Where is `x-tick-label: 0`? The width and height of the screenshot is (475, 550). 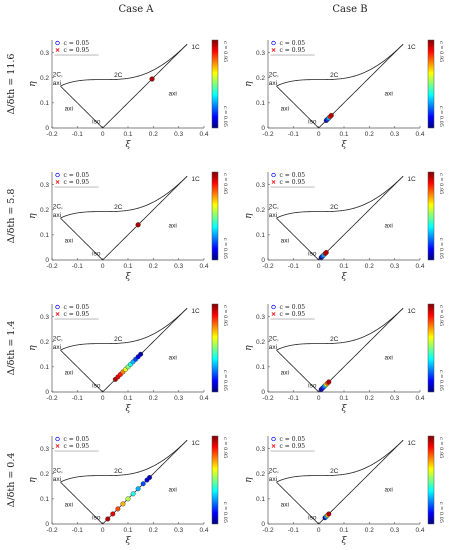
x-tick-label: 0 is located at coordinates (319, 530).